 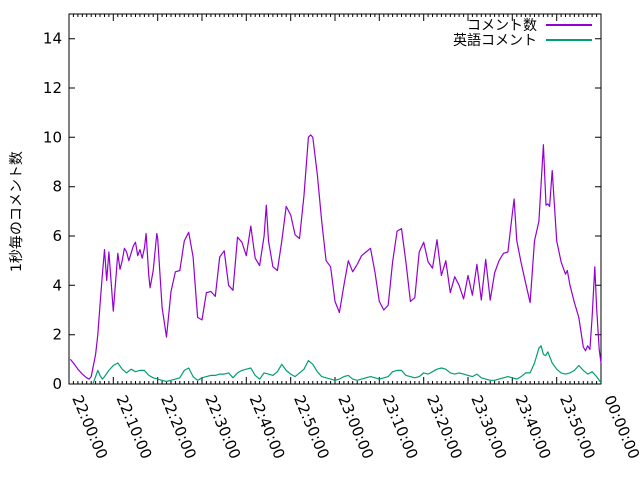 I want to click on y-tick-label: 12, so click(x=52, y=88).